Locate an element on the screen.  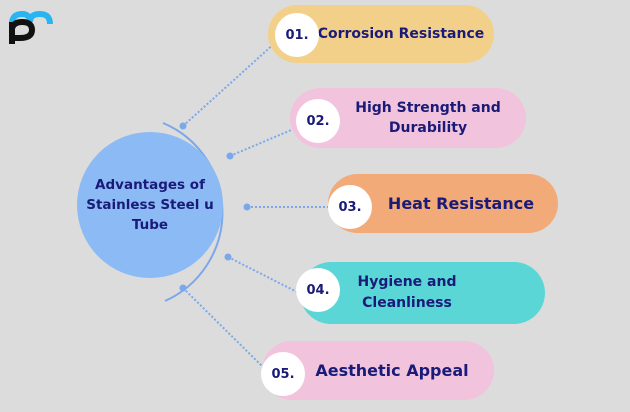
item-number-3: 03. is located at coordinates (350, 207).